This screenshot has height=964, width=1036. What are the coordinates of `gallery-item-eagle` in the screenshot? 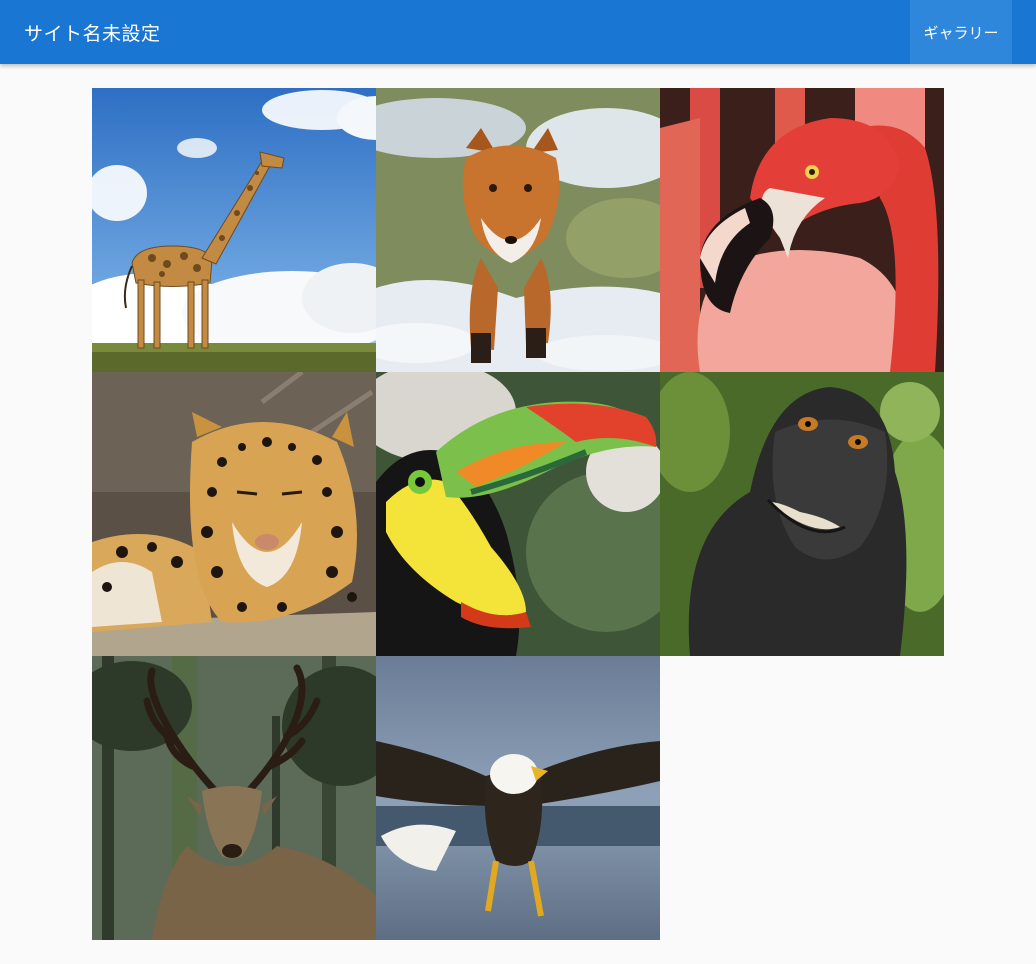 It's located at (518, 798).